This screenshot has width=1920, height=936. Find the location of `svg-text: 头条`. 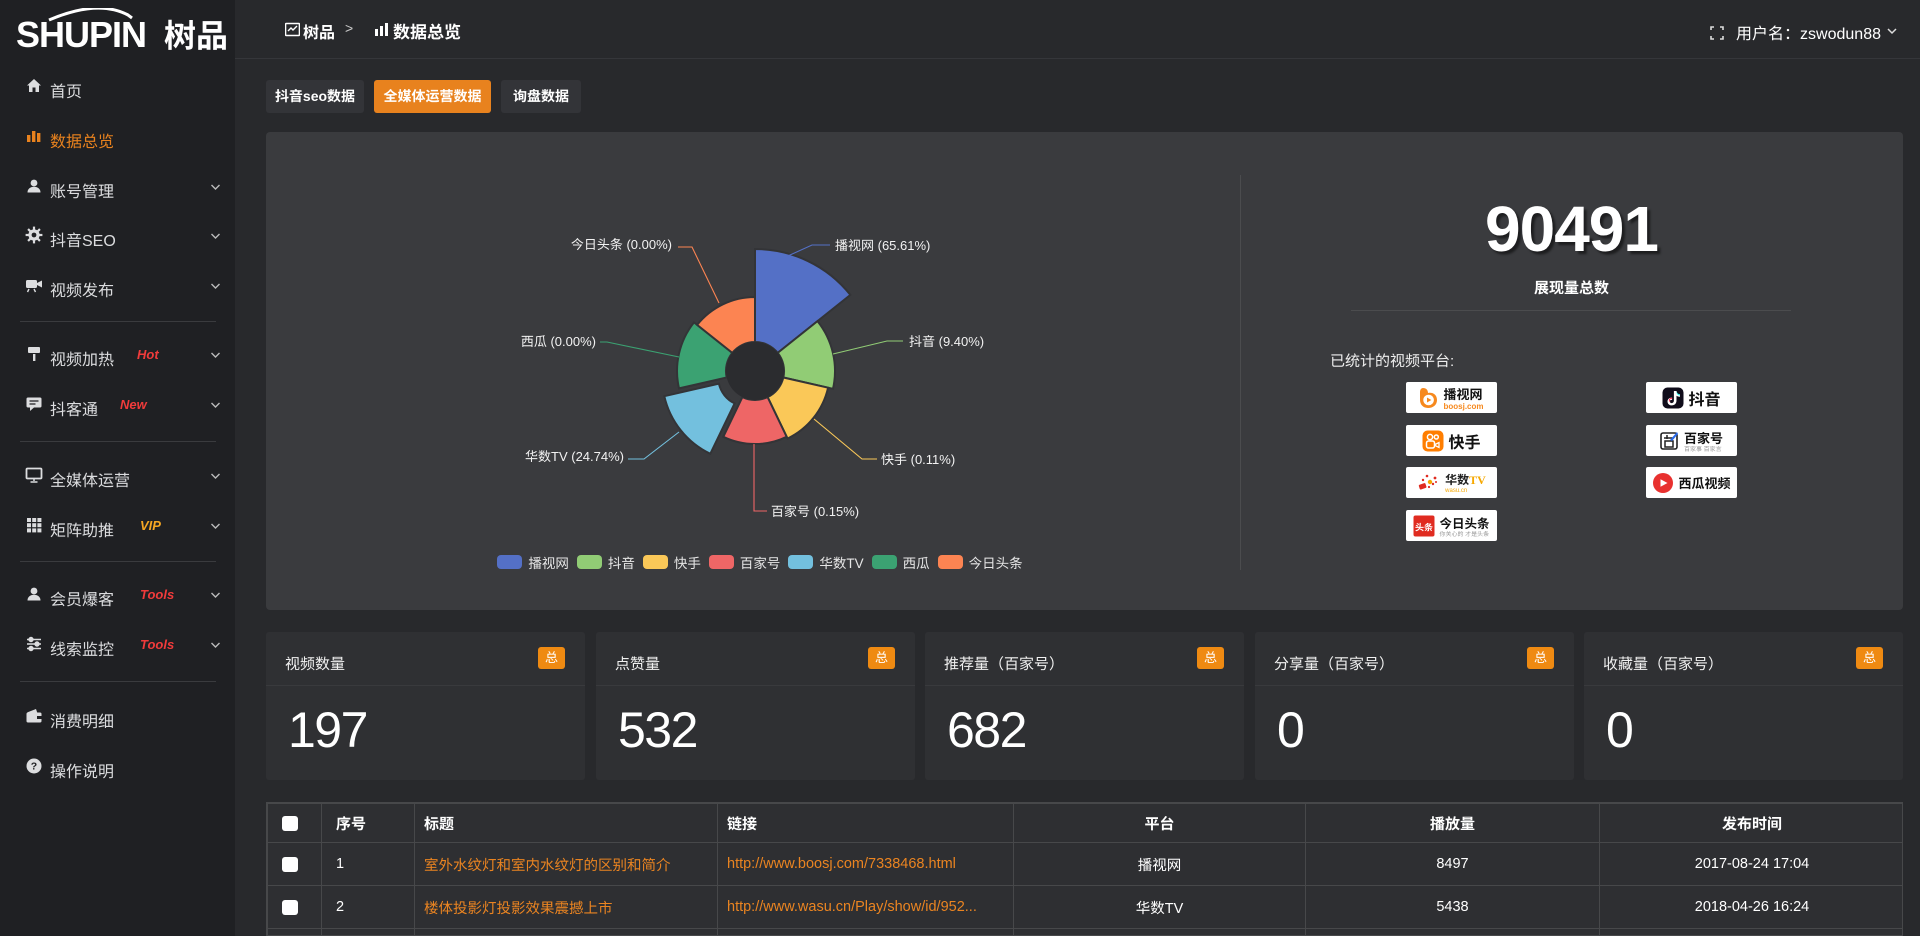

svg-text: 头条 is located at coordinates (1424, 526).